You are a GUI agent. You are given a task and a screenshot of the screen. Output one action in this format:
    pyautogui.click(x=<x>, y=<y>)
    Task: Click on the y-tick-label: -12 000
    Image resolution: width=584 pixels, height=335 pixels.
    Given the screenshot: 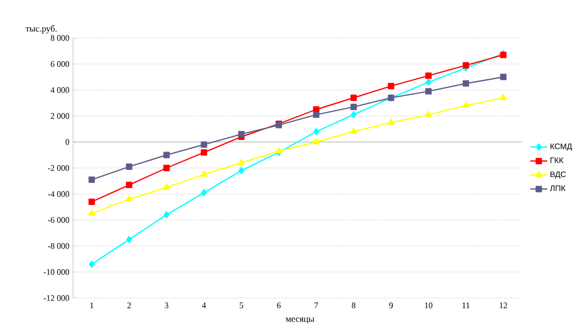 What is the action you would take?
    pyautogui.click(x=57, y=298)
    